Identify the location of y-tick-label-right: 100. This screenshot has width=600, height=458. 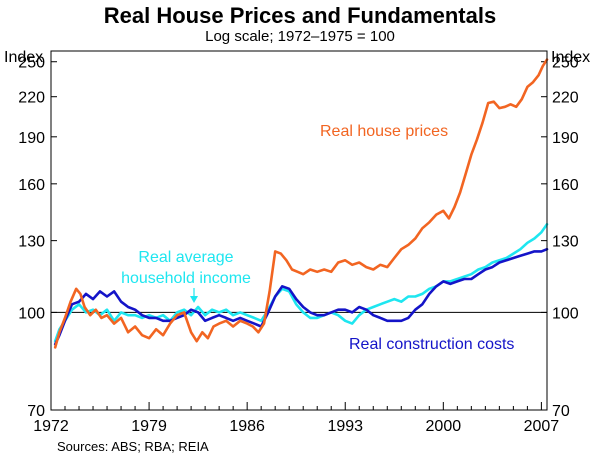
(565, 313).